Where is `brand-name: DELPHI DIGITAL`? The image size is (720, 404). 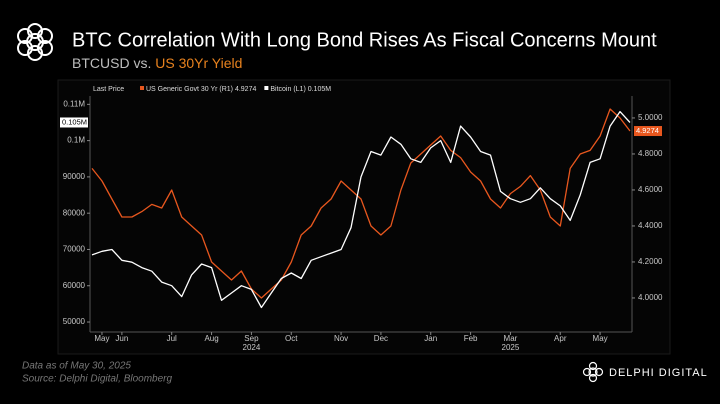 brand-name: DELPHI DIGITAL is located at coordinates (658, 373).